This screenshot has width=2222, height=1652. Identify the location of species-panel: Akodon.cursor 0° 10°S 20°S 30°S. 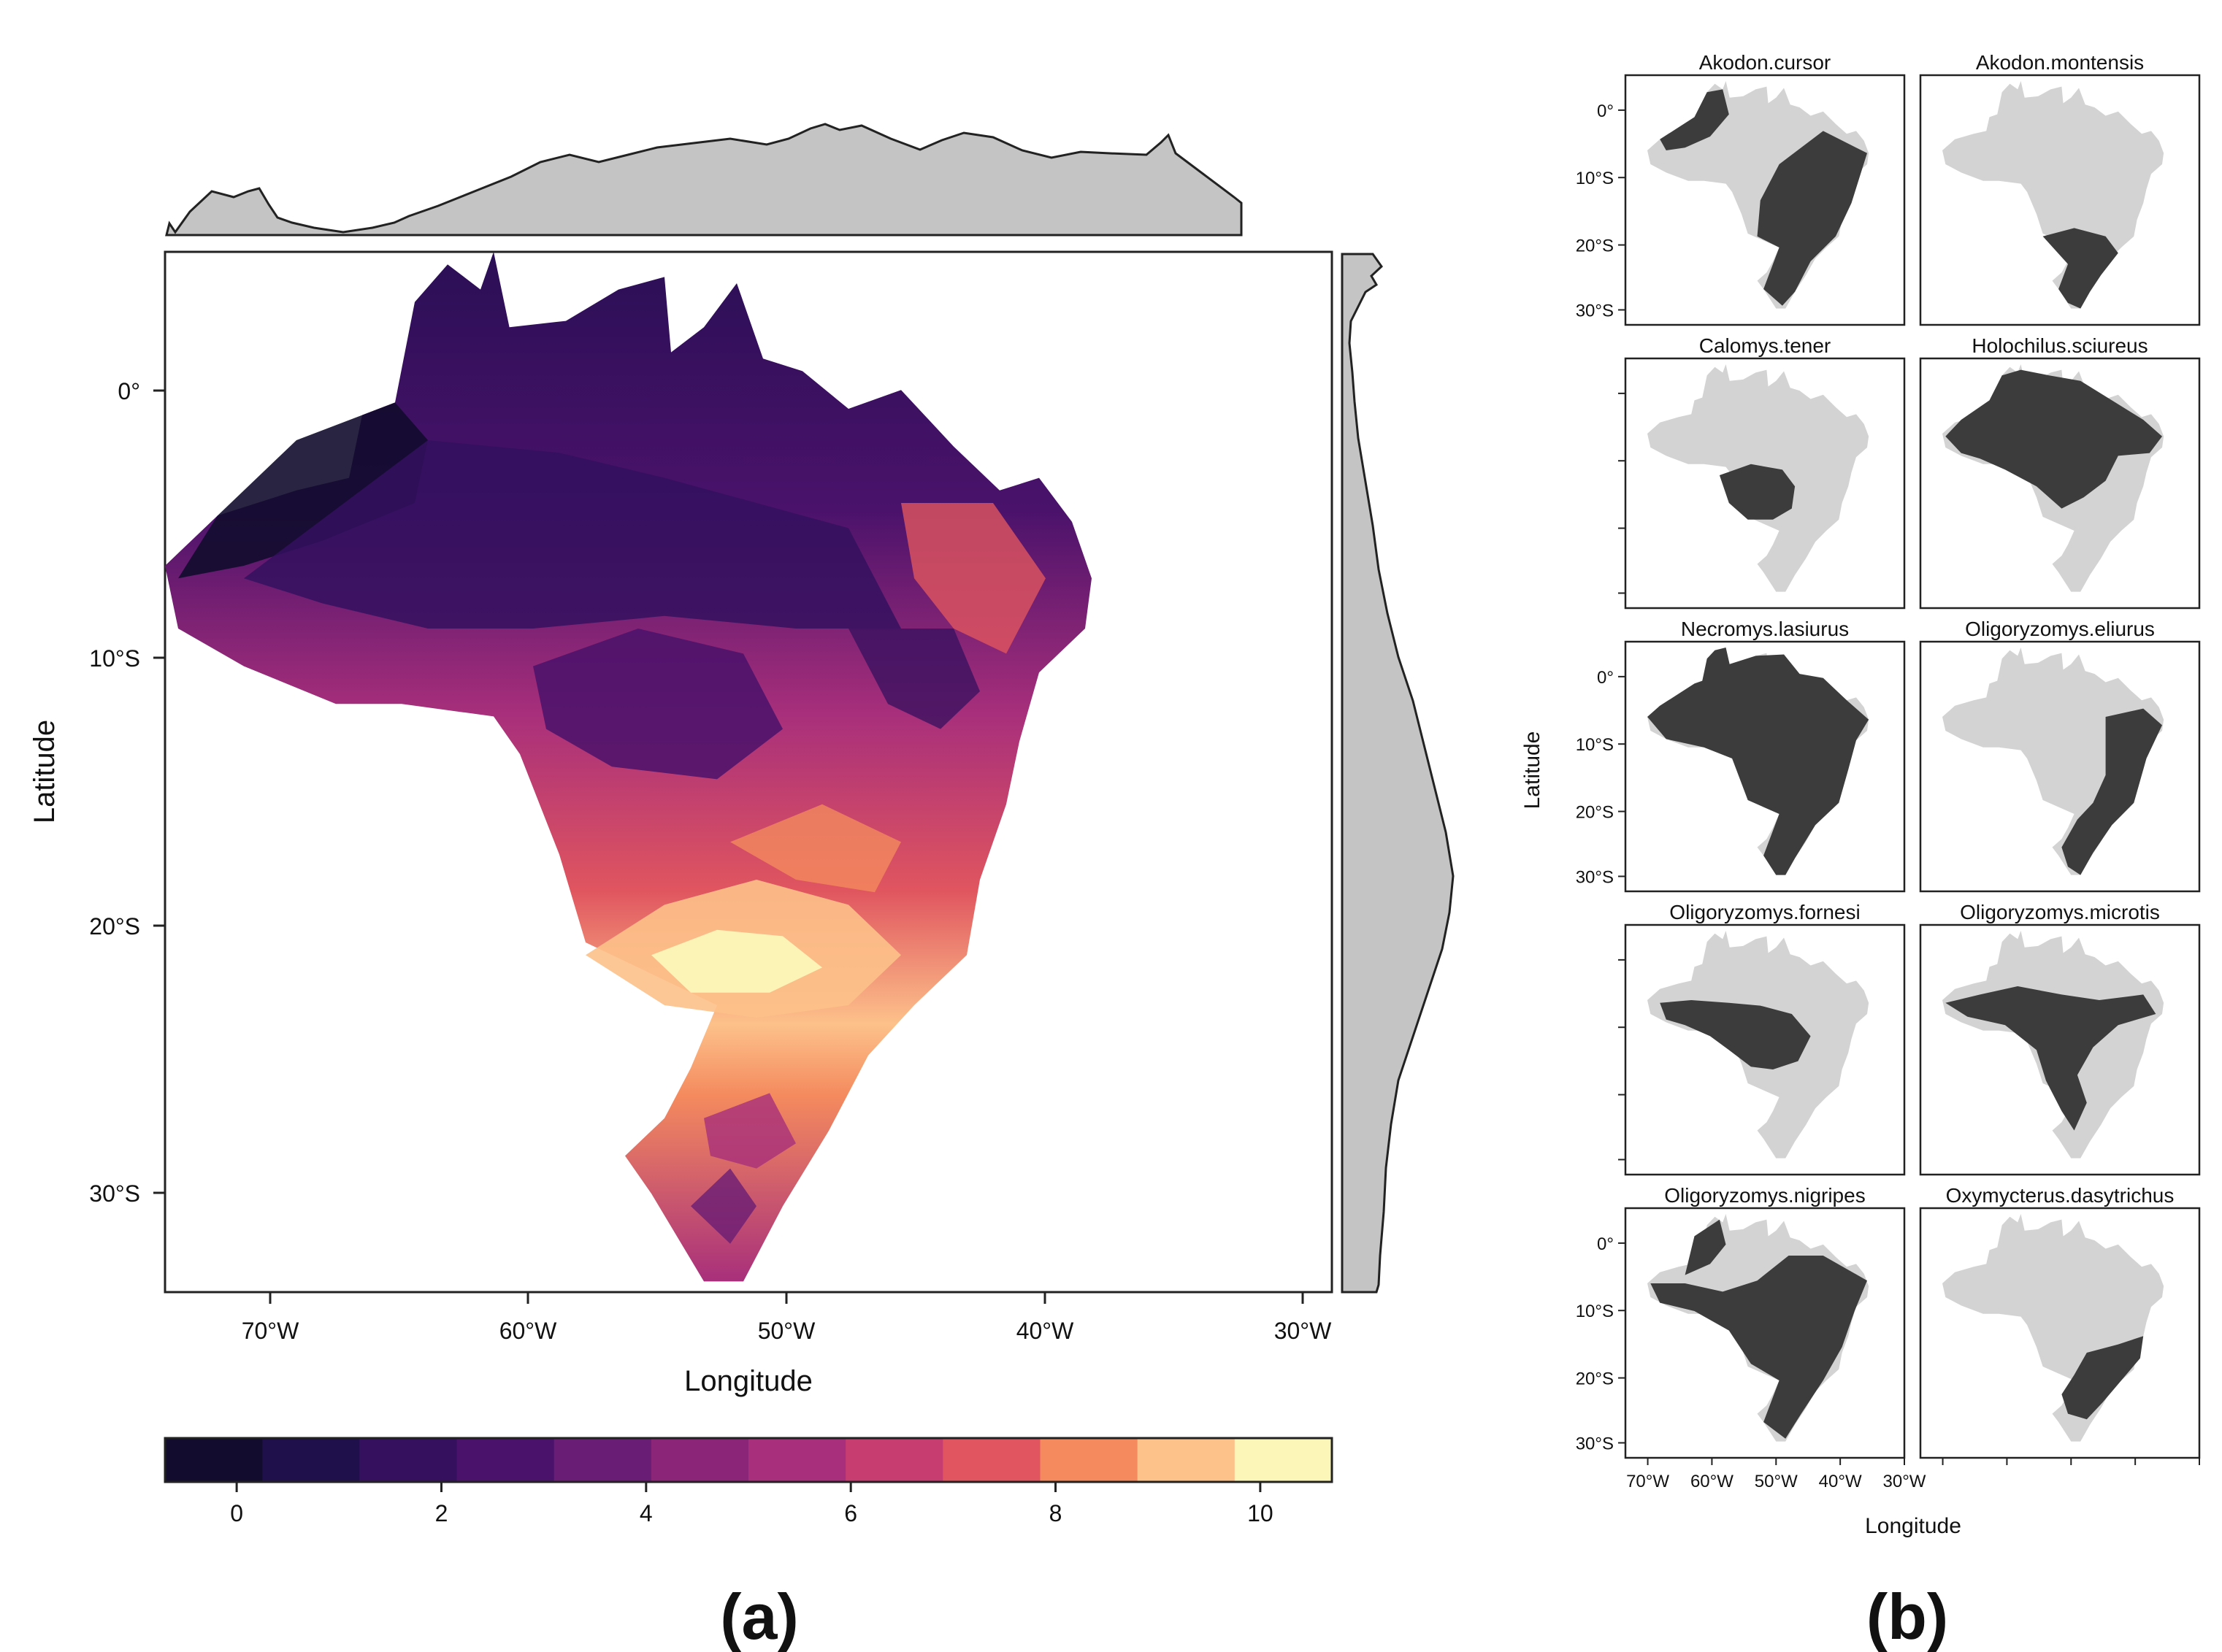
(1741, 188).